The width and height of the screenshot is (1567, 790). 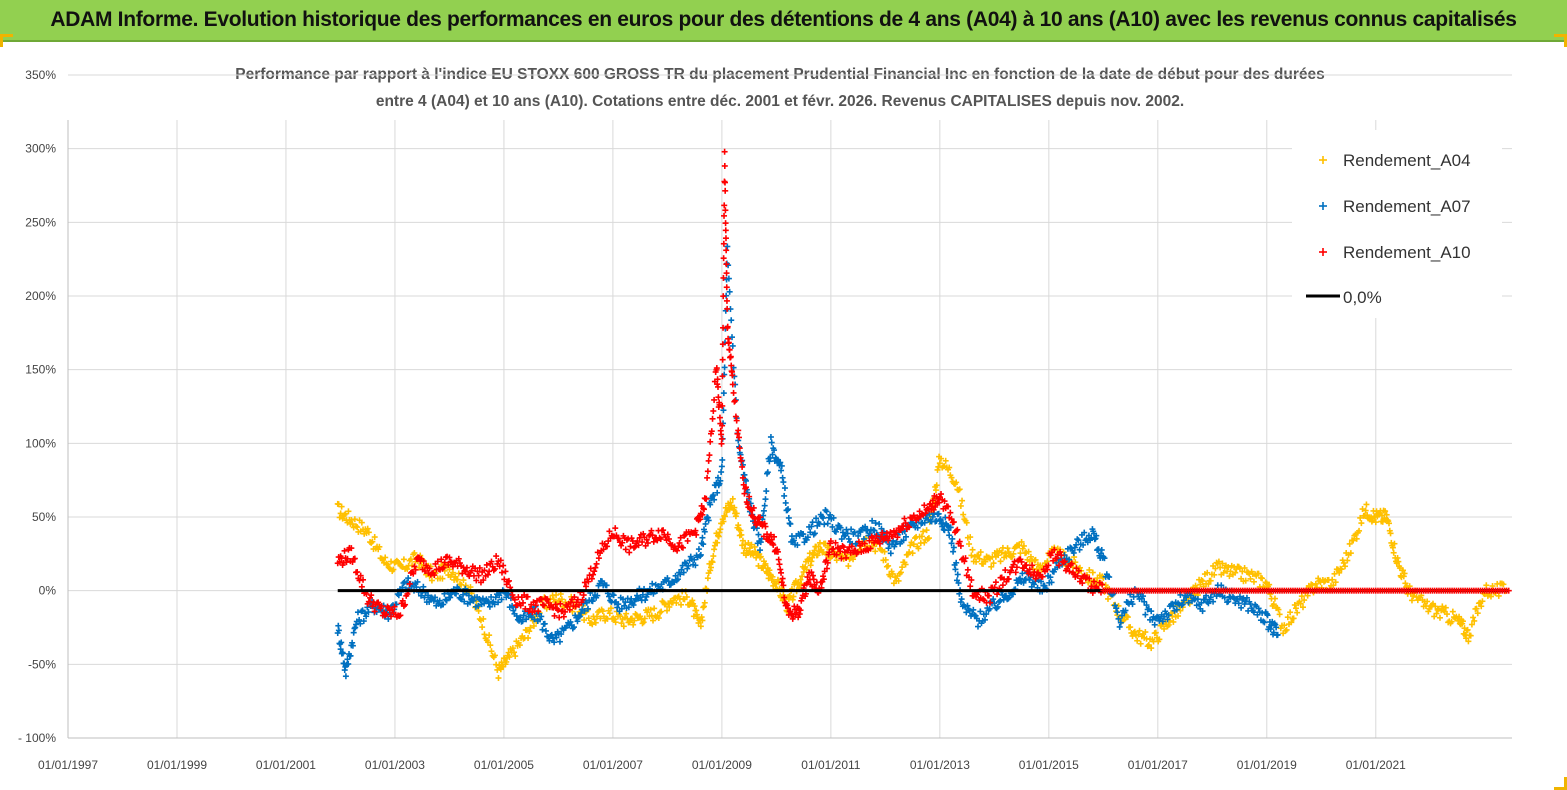 I want to click on y-tick-label: 350%, so click(x=40, y=75).